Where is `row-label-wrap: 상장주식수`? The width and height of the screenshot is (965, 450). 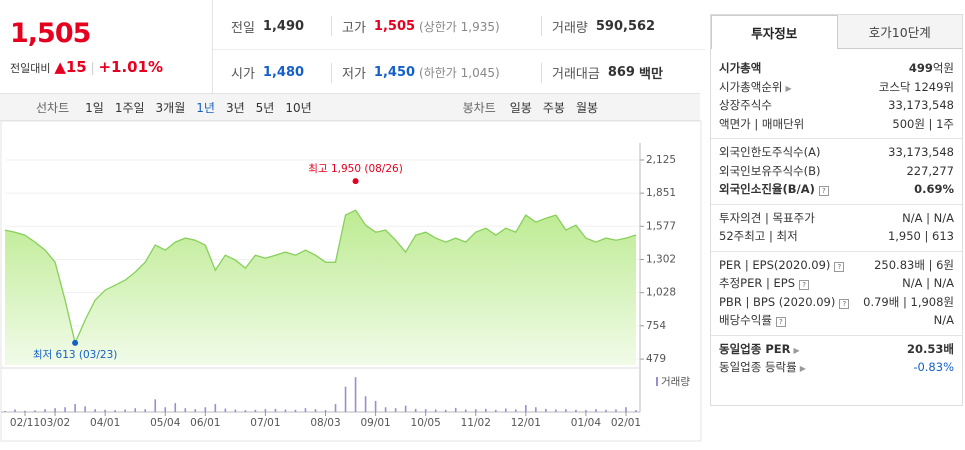 row-label-wrap: 상장주식수 is located at coordinates (745, 105).